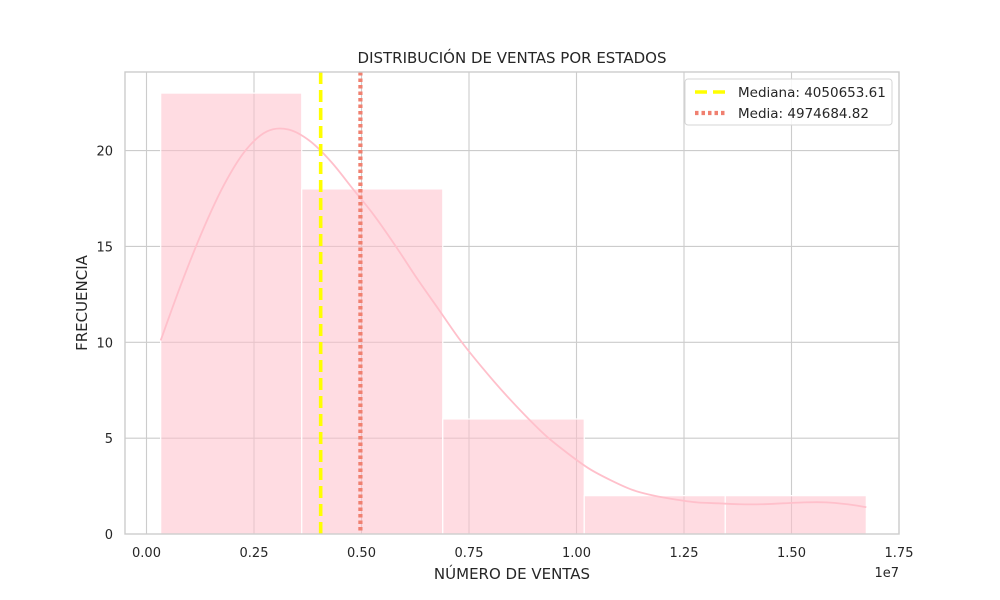 The image size is (1000, 600). Describe the element at coordinates (899, 553) in the screenshot. I see `x-tick-label: 1.75` at that location.